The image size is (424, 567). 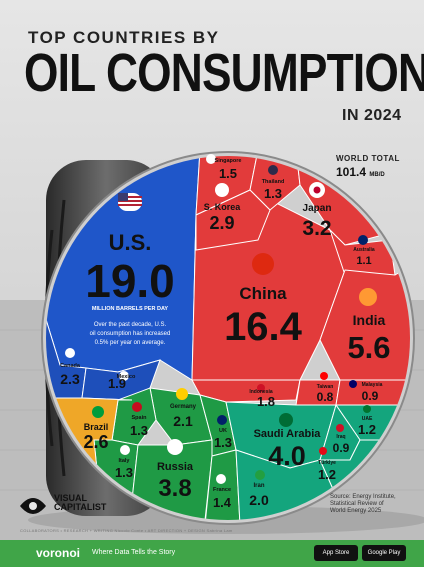 I want to click on thailand-flag-icon, so click(x=273, y=170).